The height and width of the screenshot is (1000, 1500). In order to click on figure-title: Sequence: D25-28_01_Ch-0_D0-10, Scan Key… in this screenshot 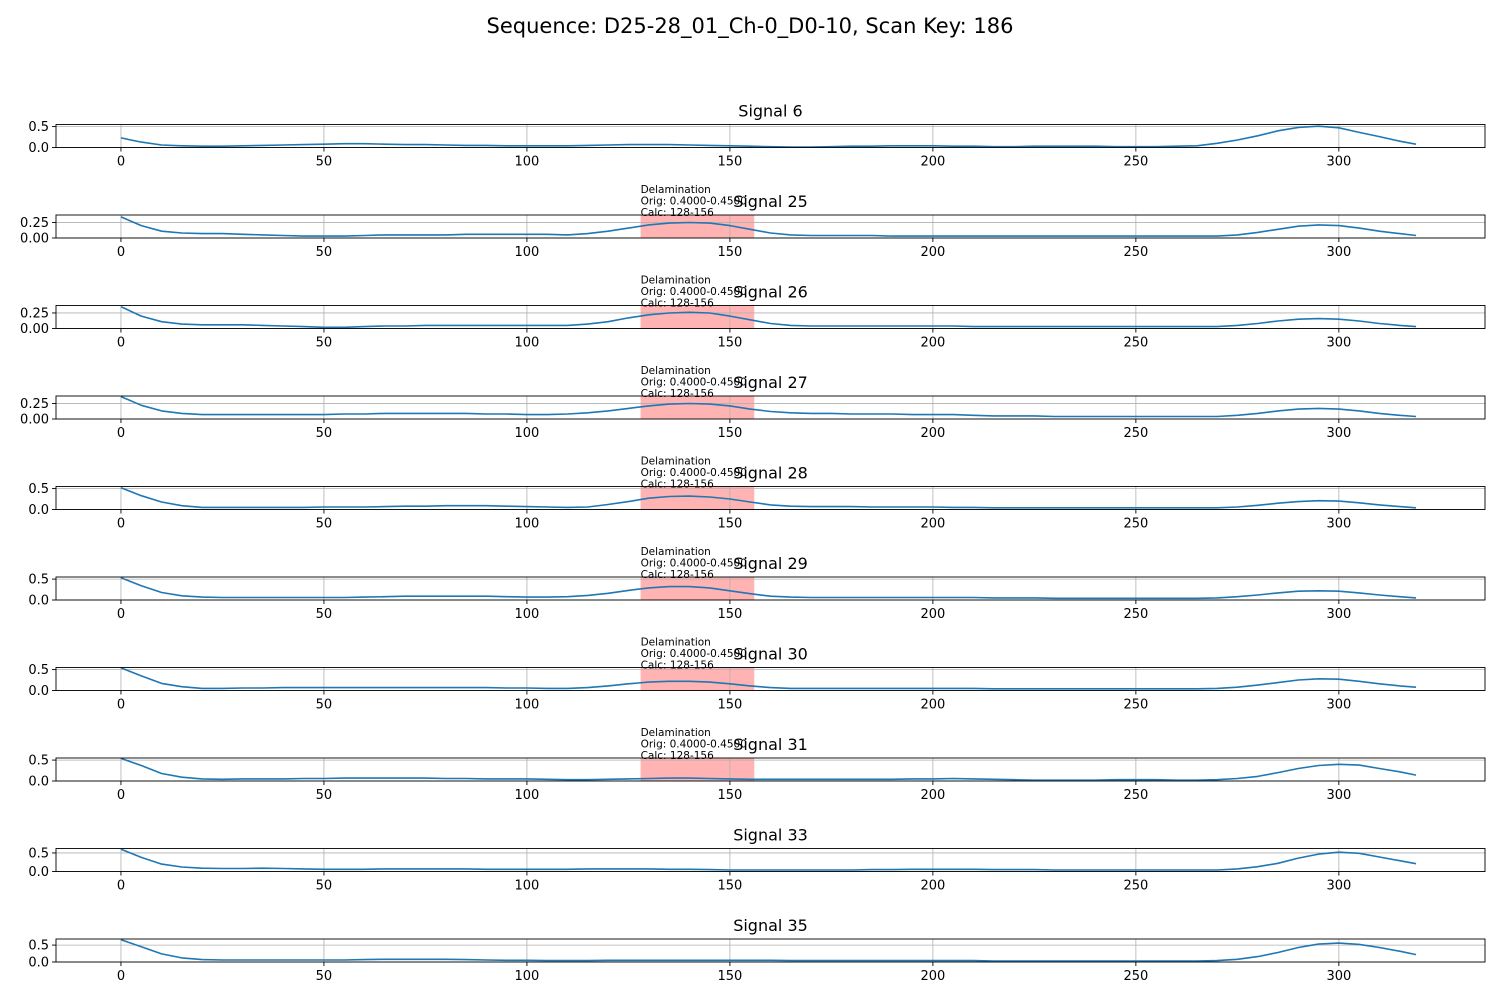, I will do `click(750, 26)`.